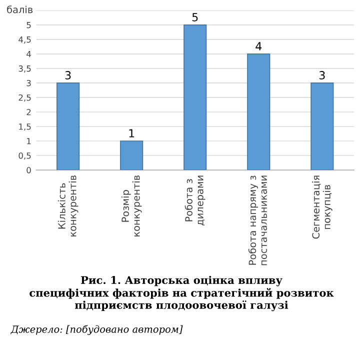  I want to click on y-tick-label: 3,5, so click(24, 69).